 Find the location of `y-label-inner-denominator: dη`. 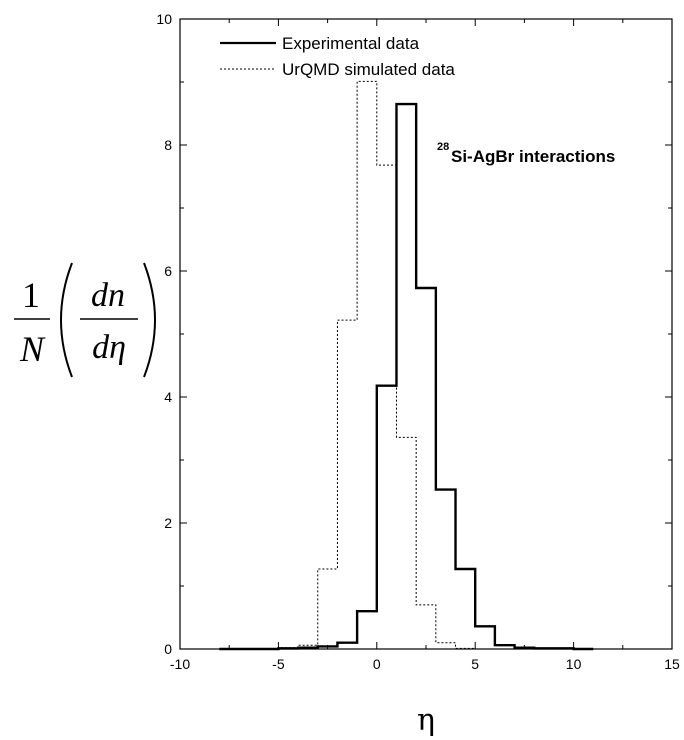

y-label-inner-denominator: dη is located at coordinates (109, 347).